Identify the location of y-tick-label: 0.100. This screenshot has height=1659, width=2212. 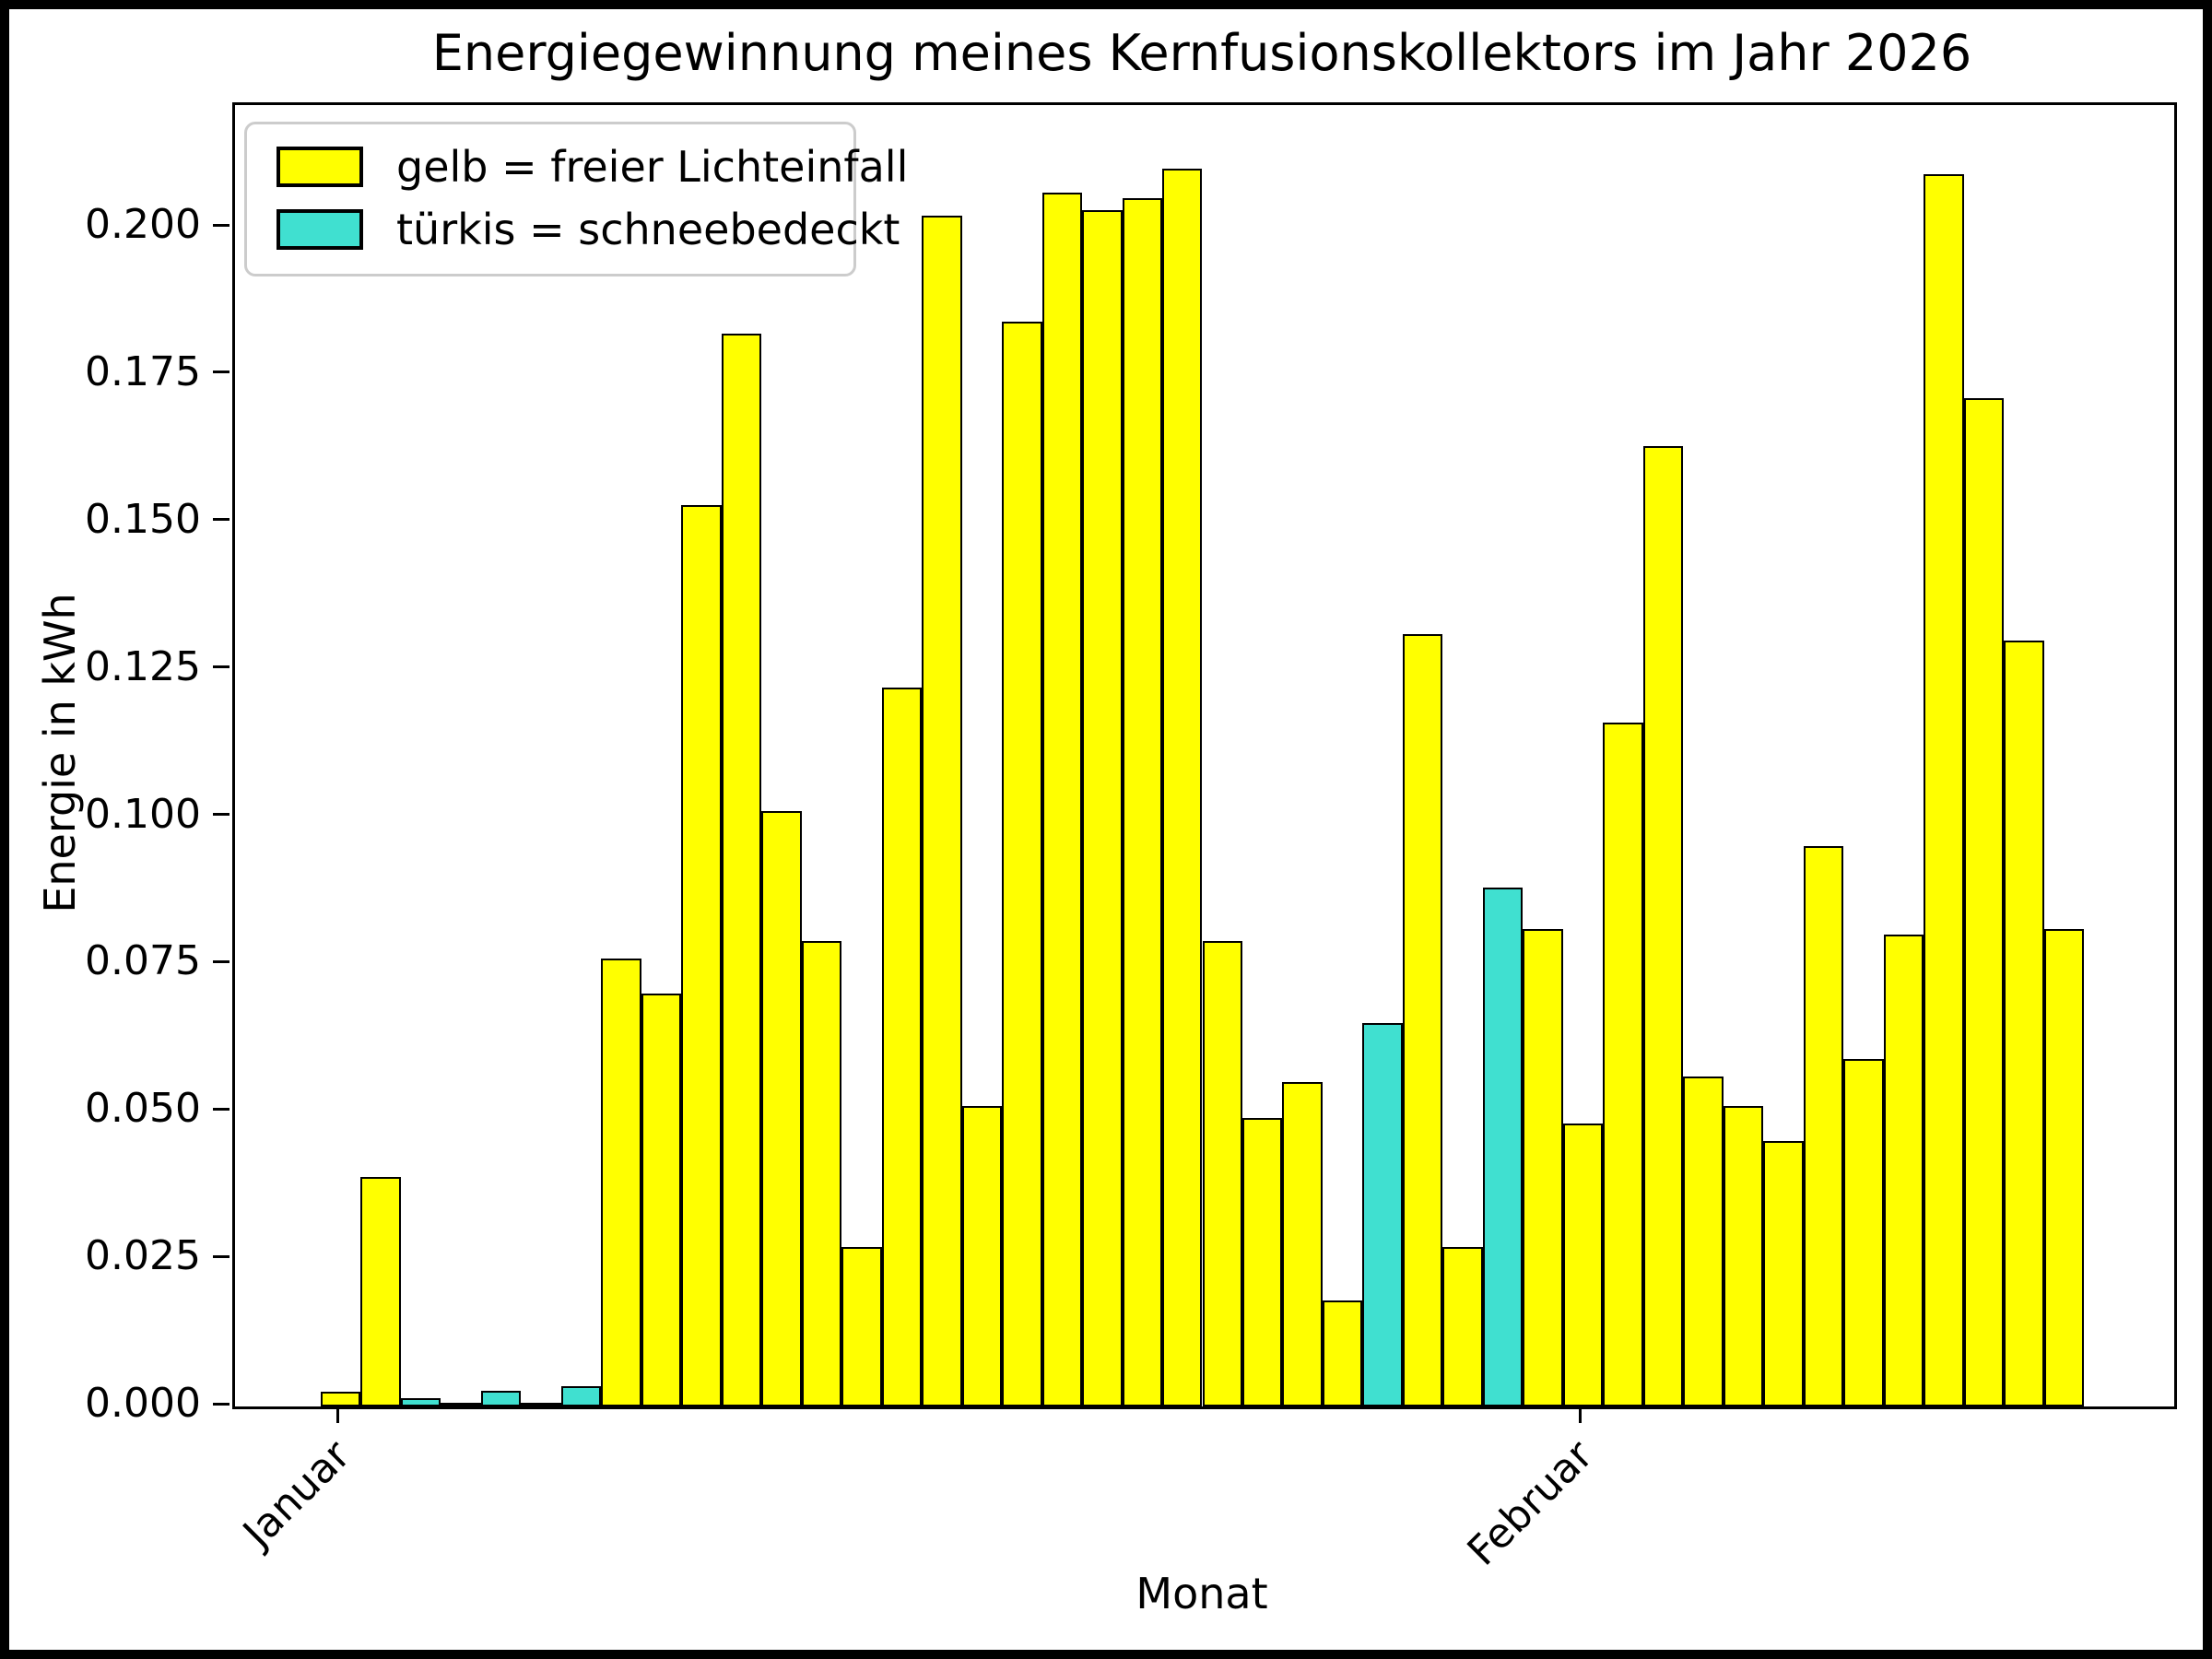
(143, 814).